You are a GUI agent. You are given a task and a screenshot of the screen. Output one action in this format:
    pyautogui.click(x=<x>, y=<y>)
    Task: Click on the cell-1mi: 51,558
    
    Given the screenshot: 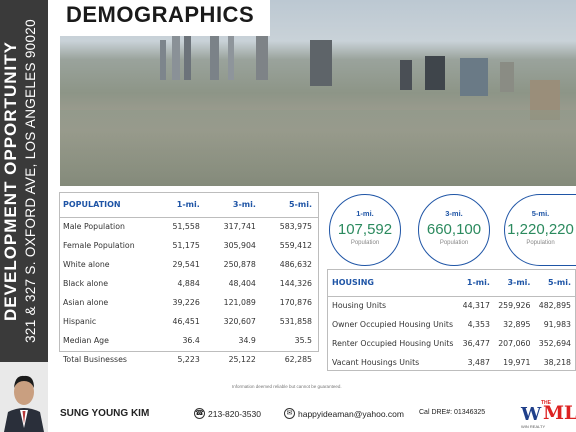 What is the action you would take?
    pyautogui.click(x=186, y=227)
    